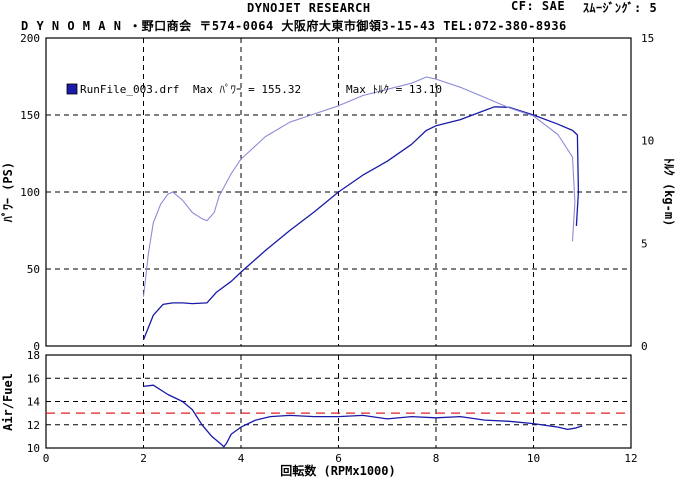  Describe the element at coordinates (30, 115) in the screenshot. I see `power-tick-label: 150` at that location.